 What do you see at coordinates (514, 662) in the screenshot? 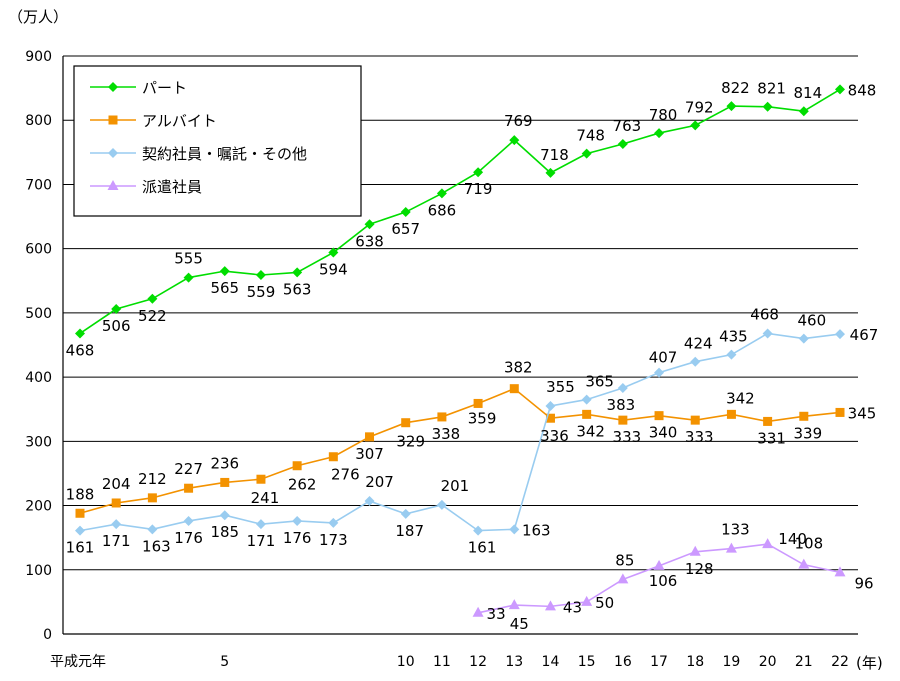
I see `x-tick-label: 13` at bounding box center [514, 662].